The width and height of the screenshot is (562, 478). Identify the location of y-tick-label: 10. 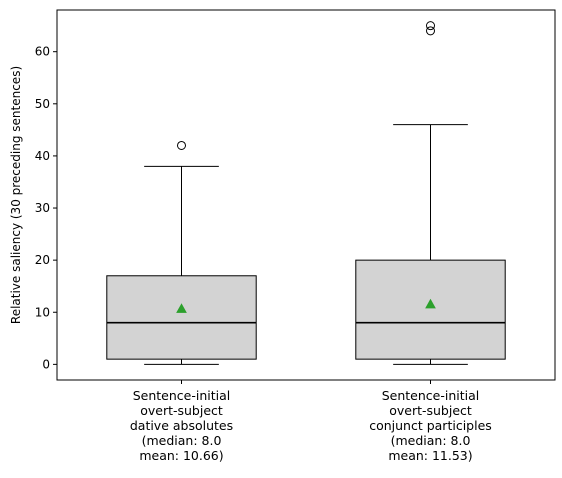
(42, 312).